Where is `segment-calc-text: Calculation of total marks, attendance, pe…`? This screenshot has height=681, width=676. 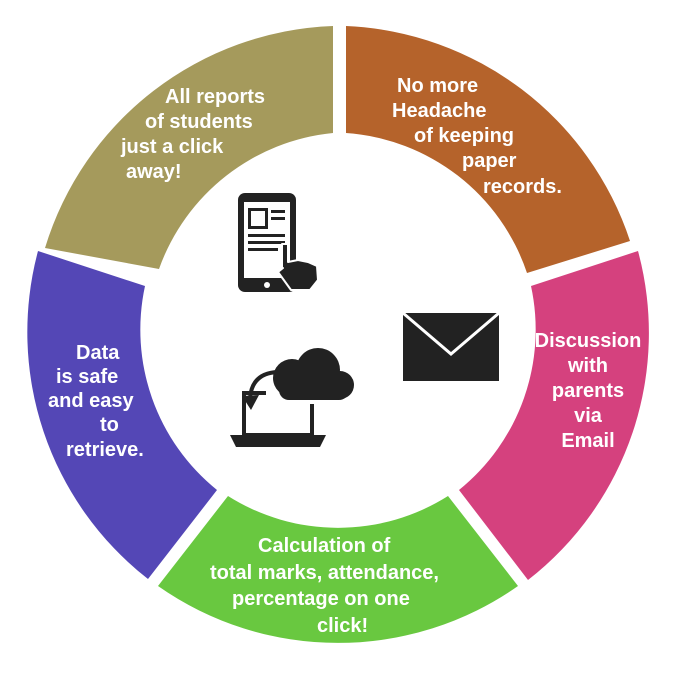
segment-calc-text: Calculation of total marks, attendance, pe… is located at coordinates (324, 586).